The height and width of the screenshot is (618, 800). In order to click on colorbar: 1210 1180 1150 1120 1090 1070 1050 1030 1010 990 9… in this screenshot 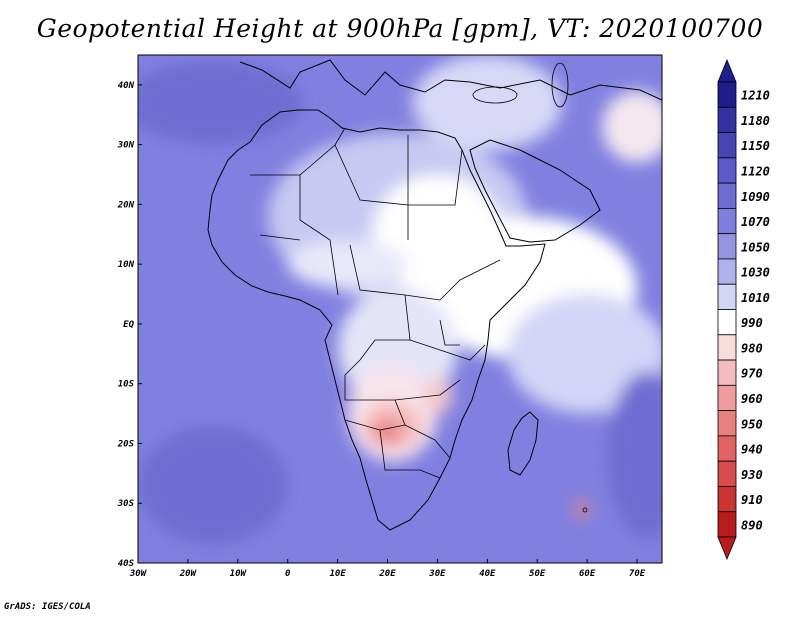, I will do `click(743, 309)`.